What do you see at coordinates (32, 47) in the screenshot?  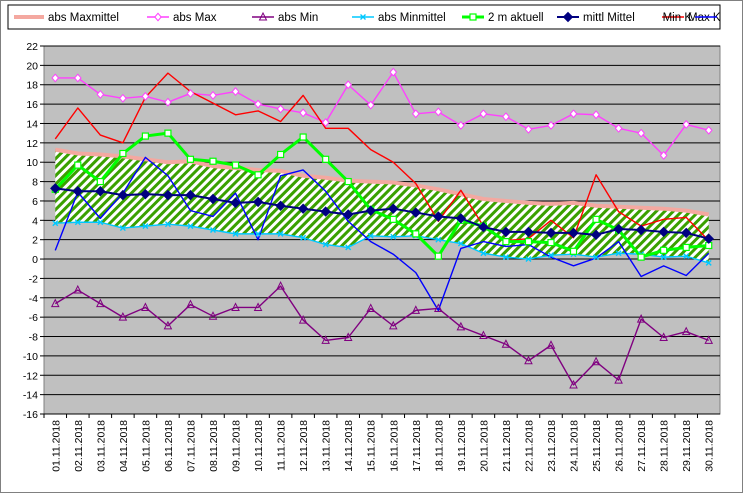 I see `y-tick-label: 22` at bounding box center [32, 47].